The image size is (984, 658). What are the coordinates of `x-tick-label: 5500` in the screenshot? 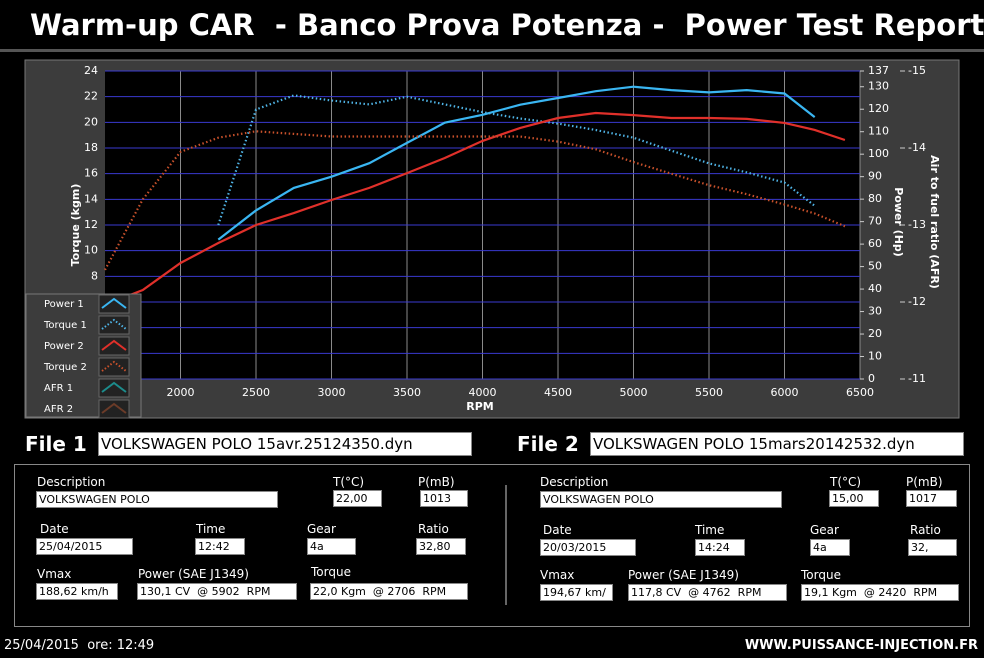 It's located at (709, 392).